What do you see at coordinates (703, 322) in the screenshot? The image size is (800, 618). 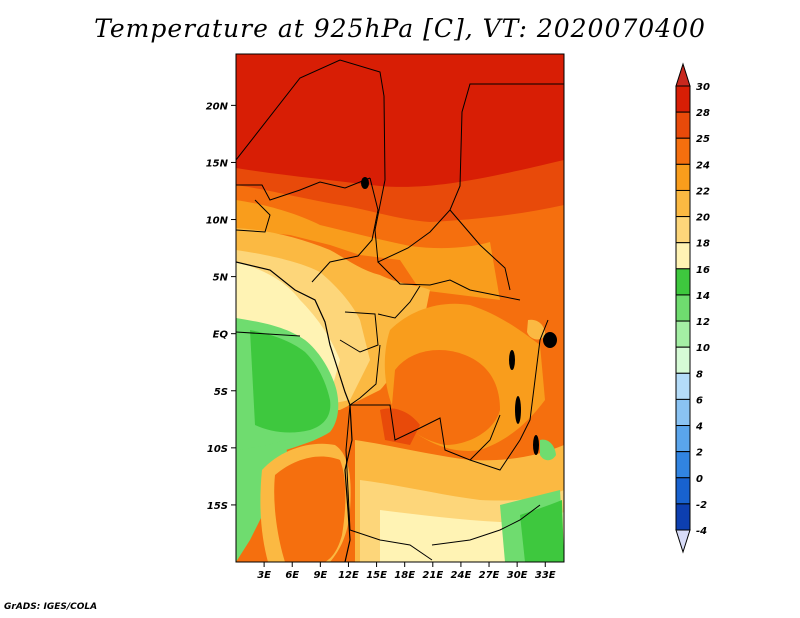 I see `colorbar-label: 12` at bounding box center [703, 322].